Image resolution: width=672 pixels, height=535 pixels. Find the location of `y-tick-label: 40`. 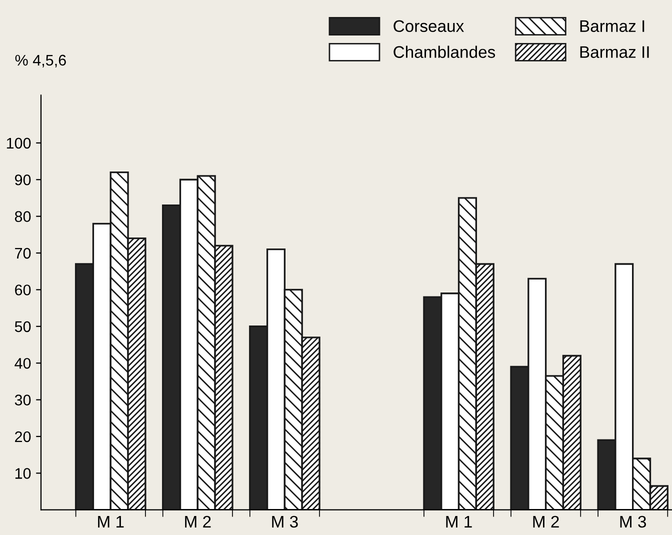

y-tick-label: 40 is located at coordinates (22, 363).